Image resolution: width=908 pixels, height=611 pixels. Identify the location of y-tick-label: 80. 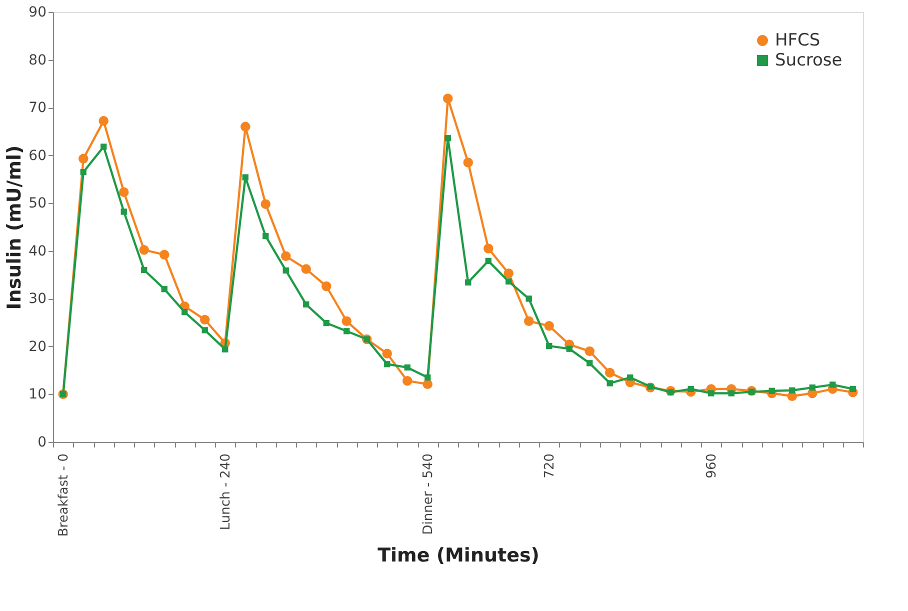
(37, 60).